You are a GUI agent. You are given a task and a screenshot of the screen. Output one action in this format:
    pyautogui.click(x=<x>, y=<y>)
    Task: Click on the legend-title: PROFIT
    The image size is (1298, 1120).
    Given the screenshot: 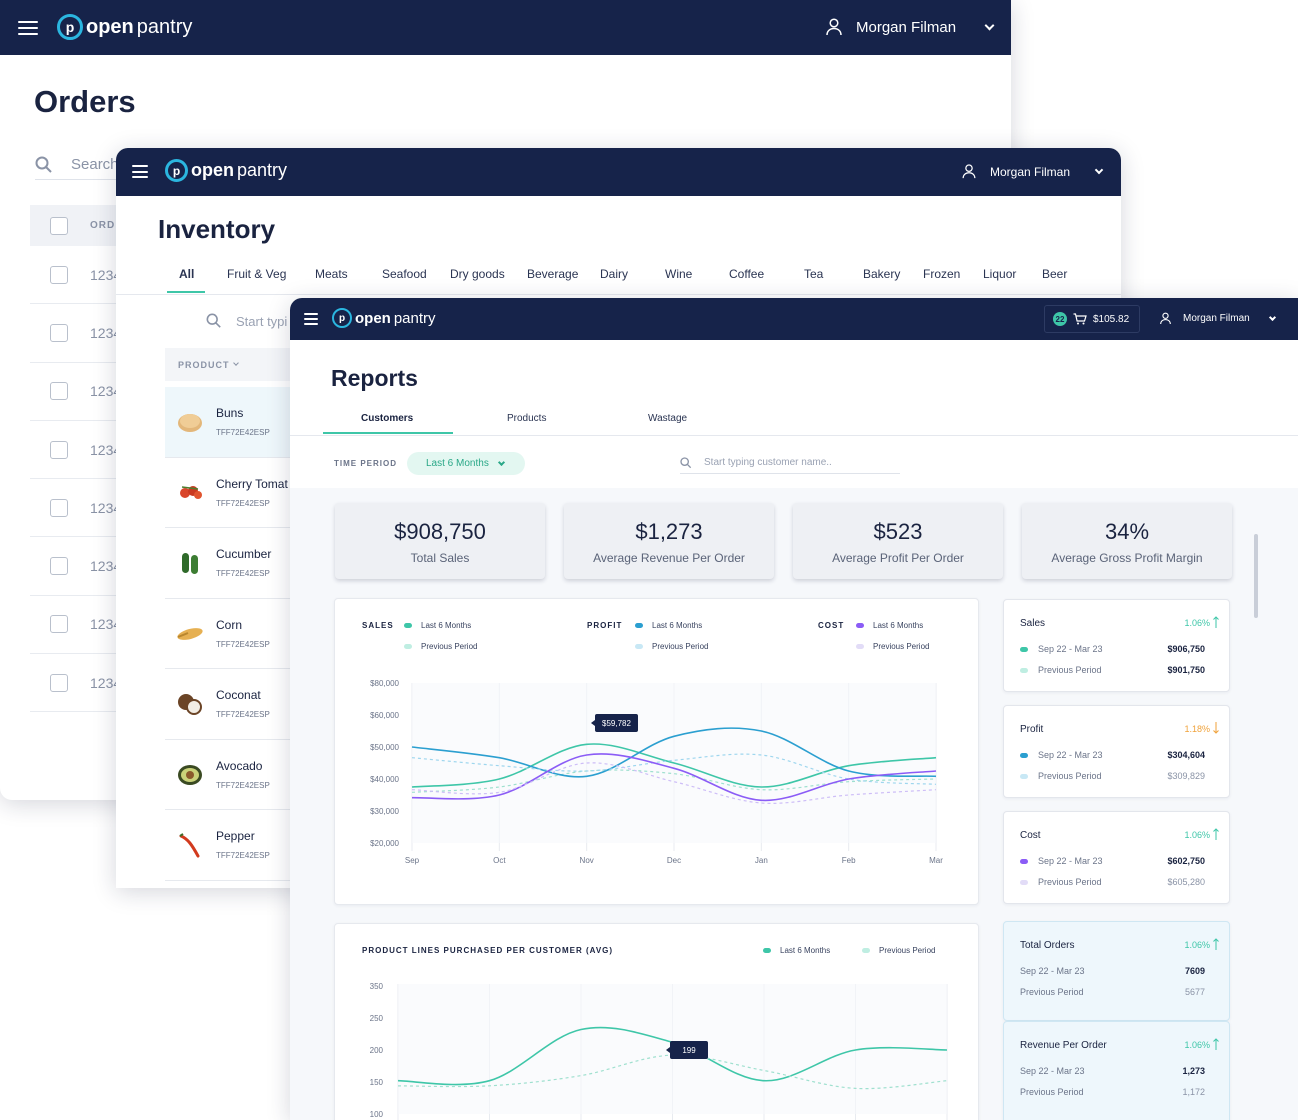 What is the action you would take?
    pyautogui.click(x=605, y=625)
    